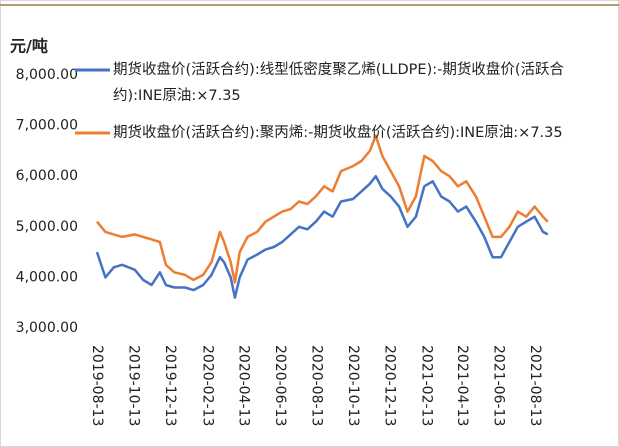  What do you see at coordinates (338, 133) in the screenshot?
I see `legend-label: 期货收盘价(活跃合约):聚丙烯:-期货收盘价(活跃合约):INE原油:×7.35` at bounding box center [338, 133].